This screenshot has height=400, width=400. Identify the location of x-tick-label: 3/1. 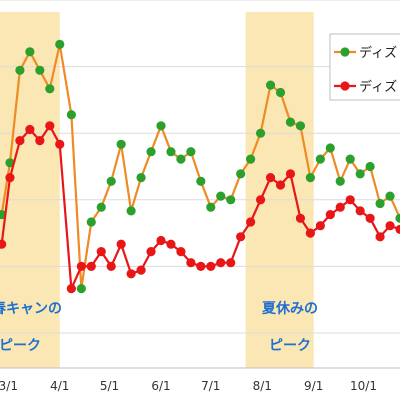
(9, 386).